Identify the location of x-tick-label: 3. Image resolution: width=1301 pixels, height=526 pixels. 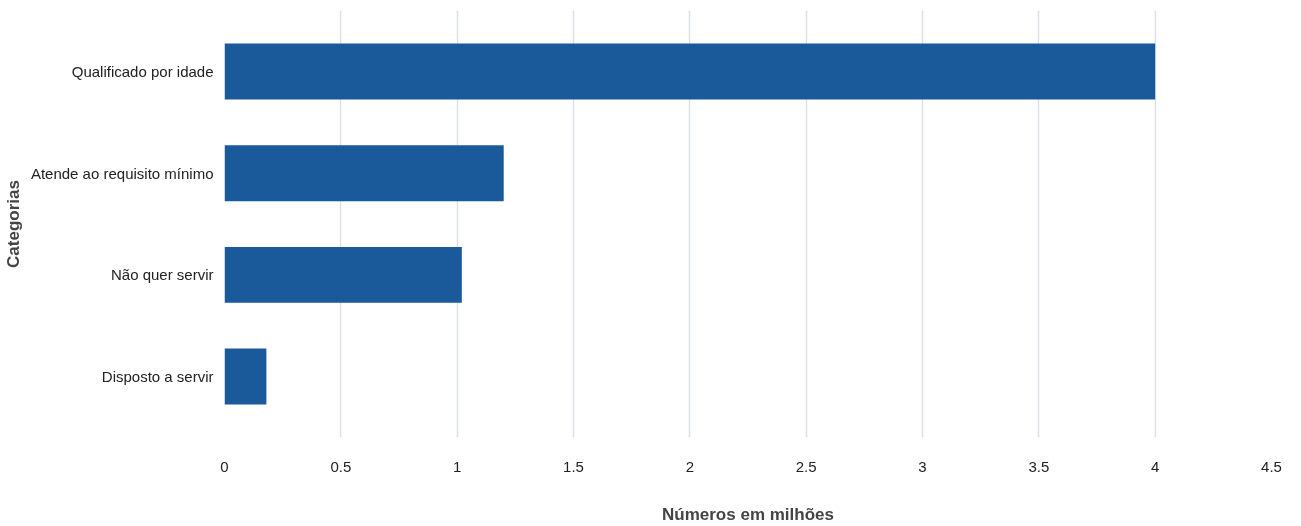
(922, 466).